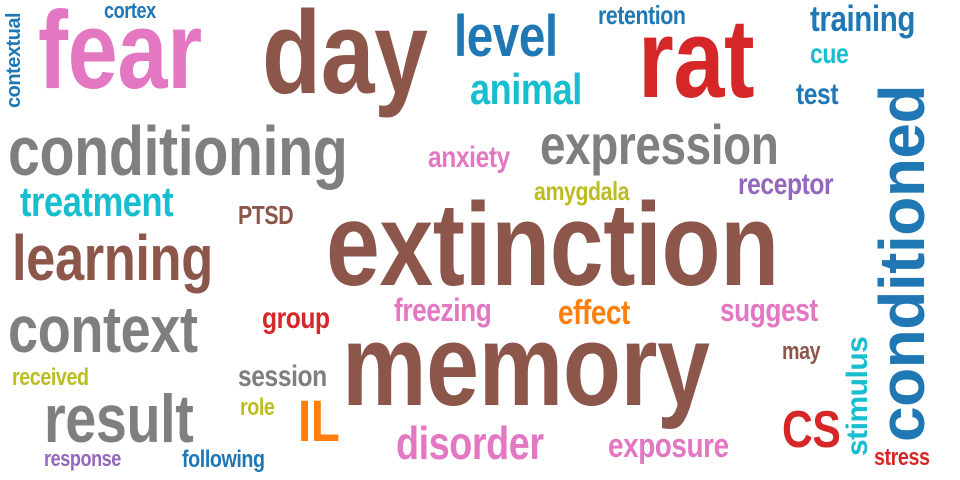  I want to click on word-received: received, so click(50, 377).